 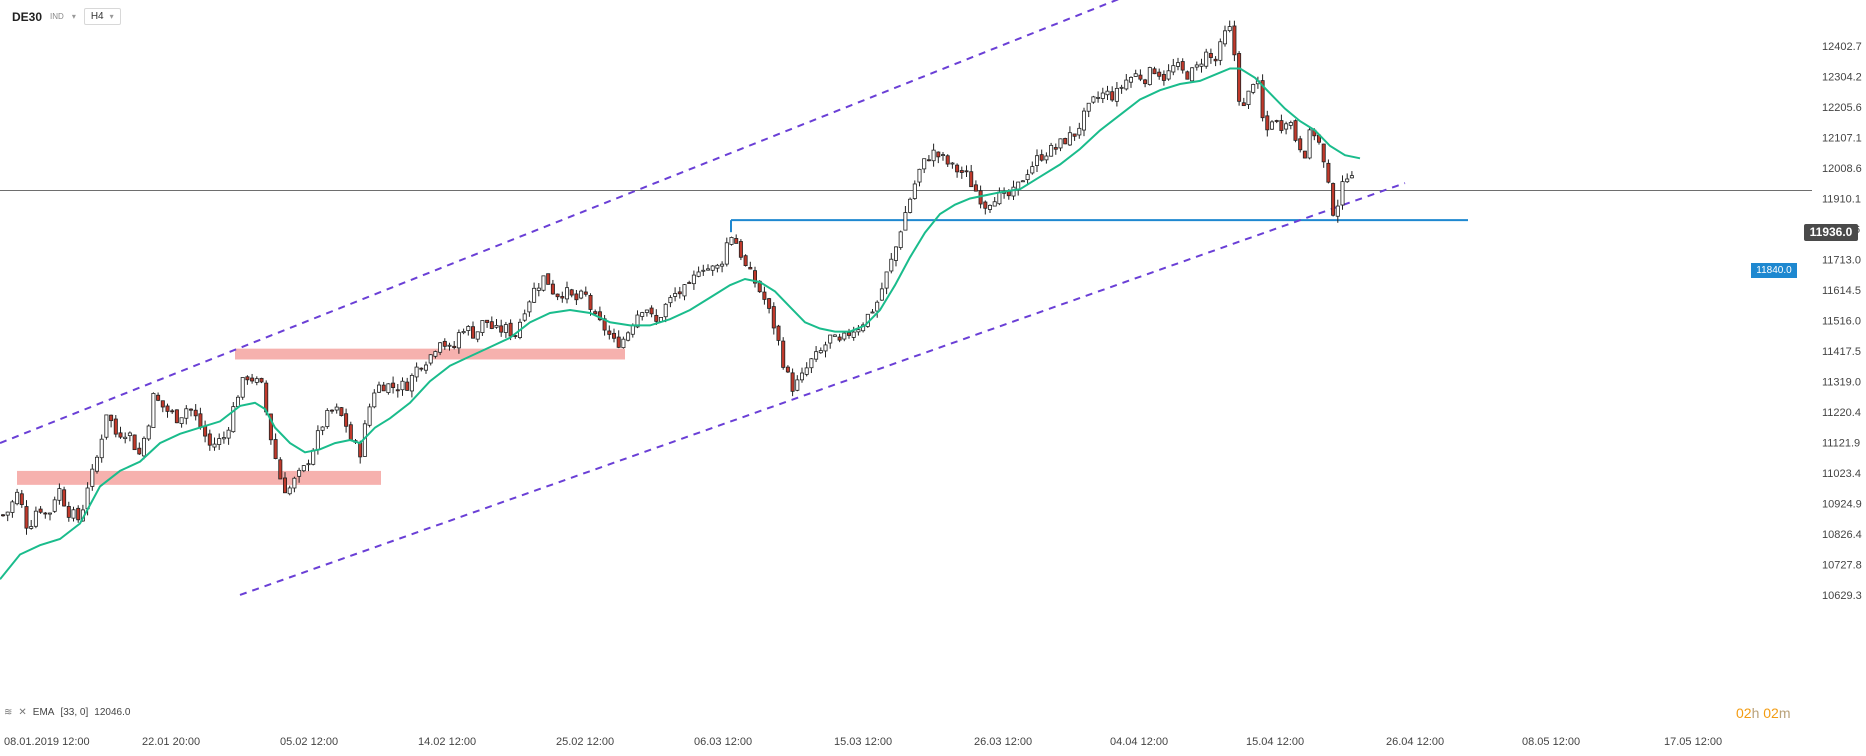 I want to click on indicator-name: EMA, so click(x=43, y=712).